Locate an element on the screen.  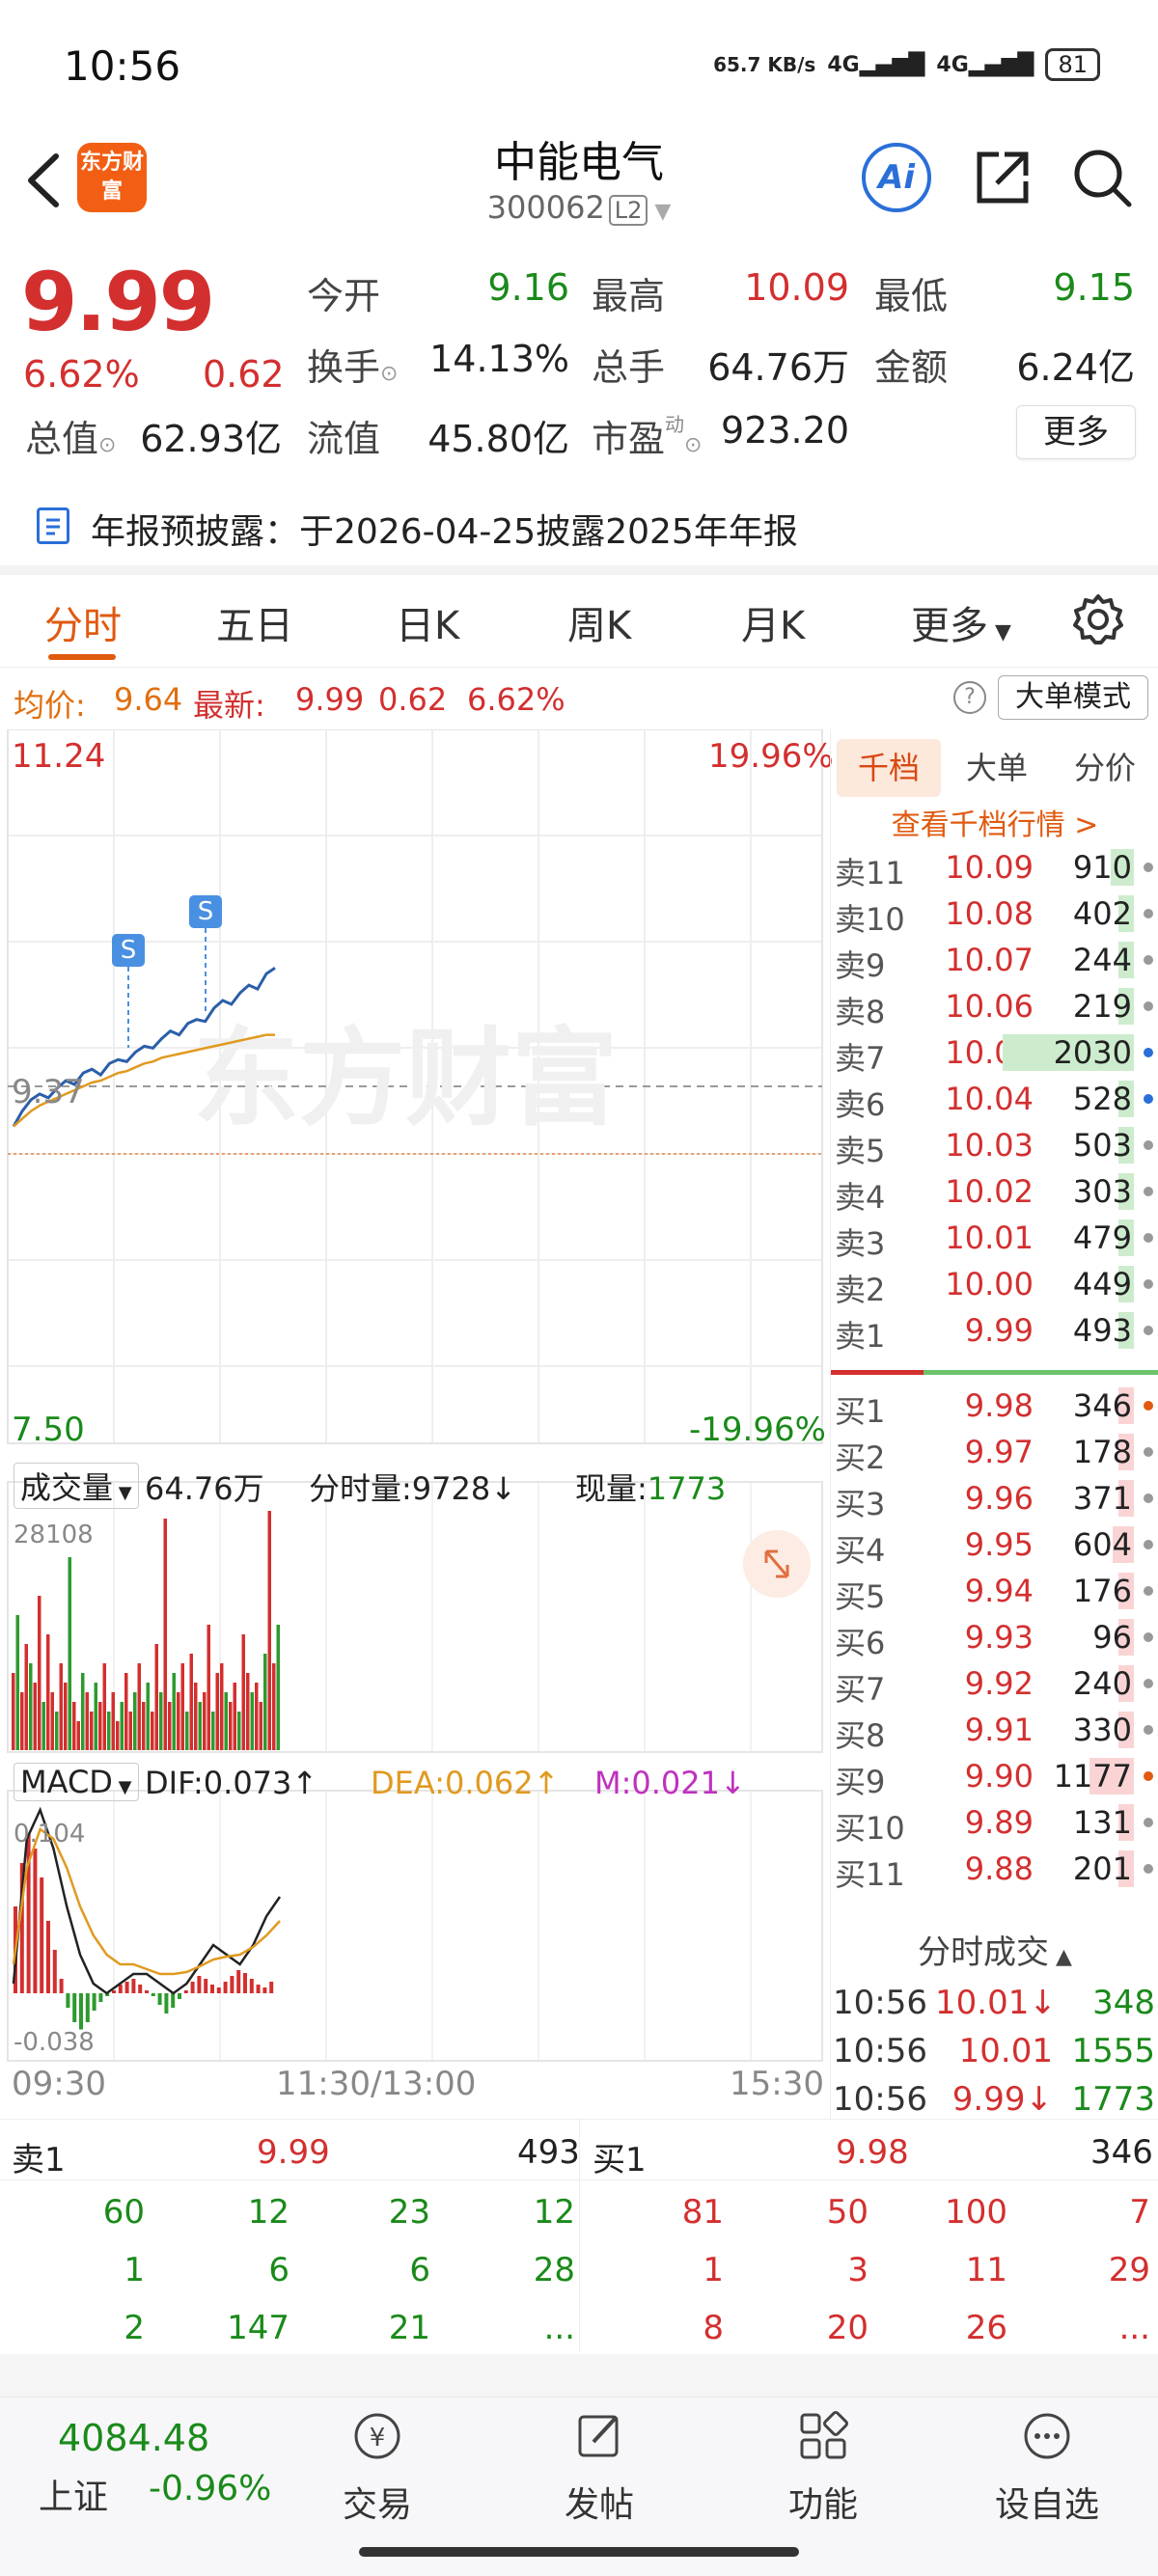
signal-icon-1: 4G▂▄▆█ is located at coordinates (876, 64).